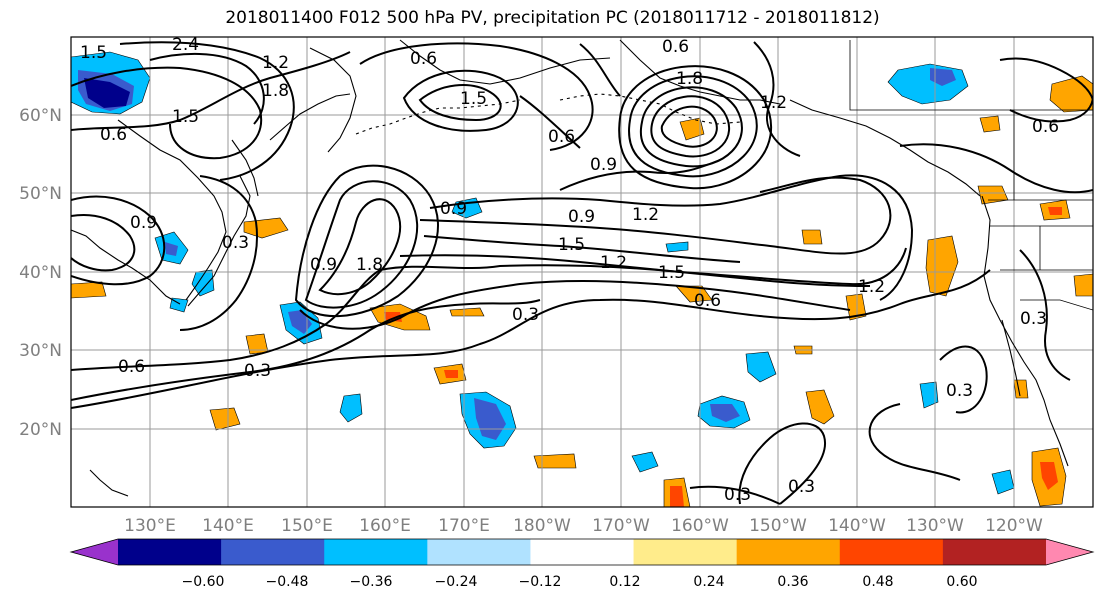 This screenshot has height=601, width=1105. What do you see at coordinates (109, 483) in the screenshot?
I see `philippine-coast` at bounding box center [109, 483].